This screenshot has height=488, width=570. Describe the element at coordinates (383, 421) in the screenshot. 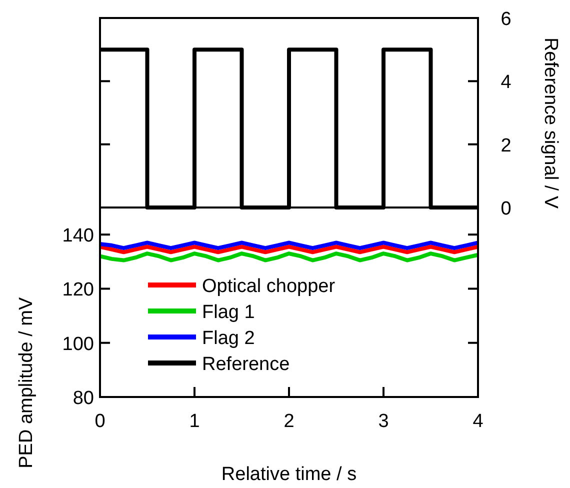

I see `x-tick-label: 3` at that location.